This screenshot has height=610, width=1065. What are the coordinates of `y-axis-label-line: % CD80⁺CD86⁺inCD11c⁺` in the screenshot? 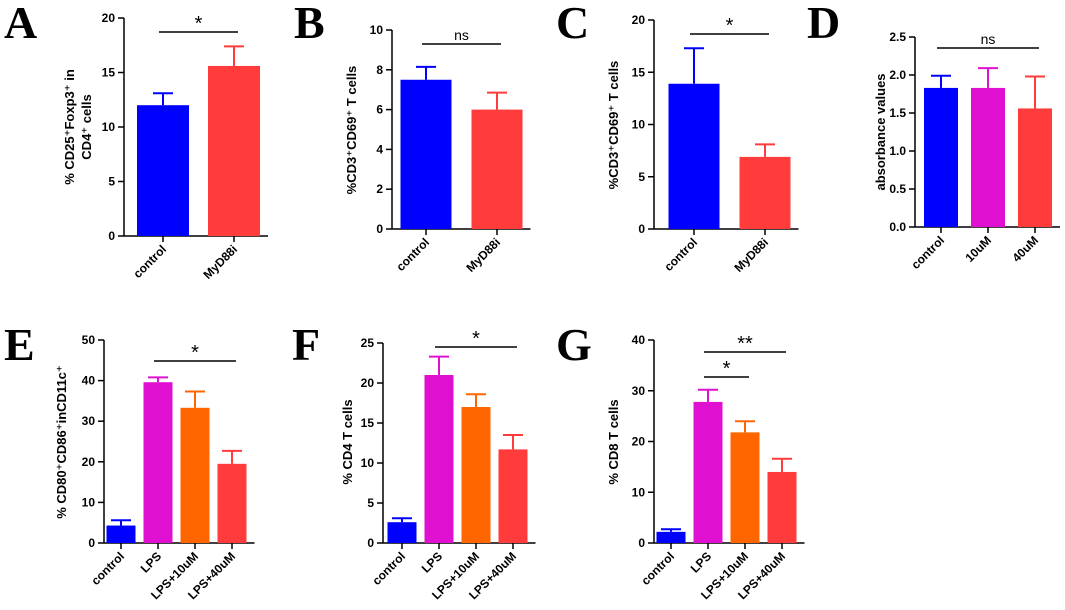 It's located at (61, 442).